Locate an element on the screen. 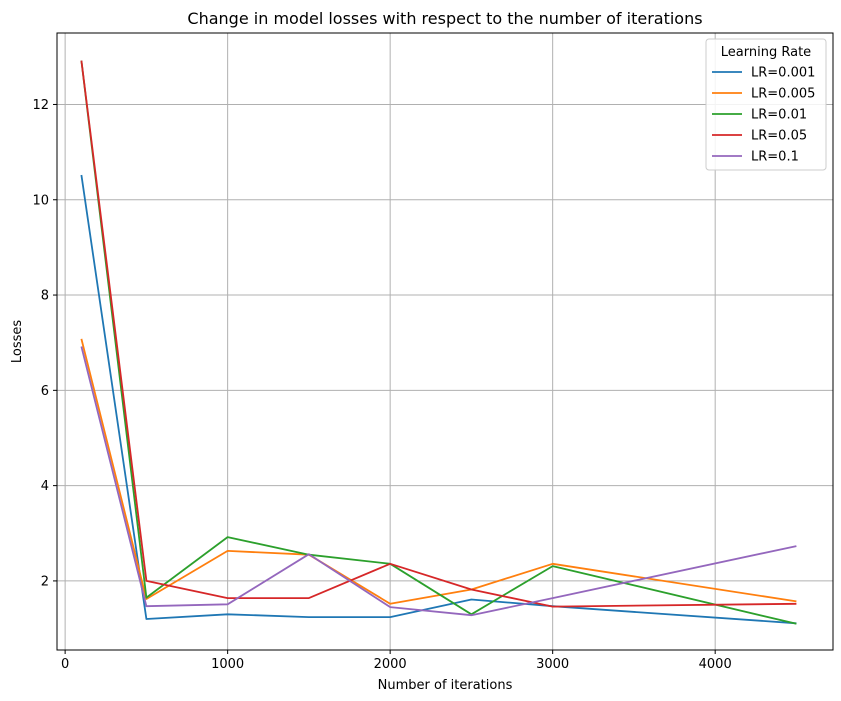 This screenshot has width=841, height=701. x-tick-label: 4000 is located at coordinates (715, 664).